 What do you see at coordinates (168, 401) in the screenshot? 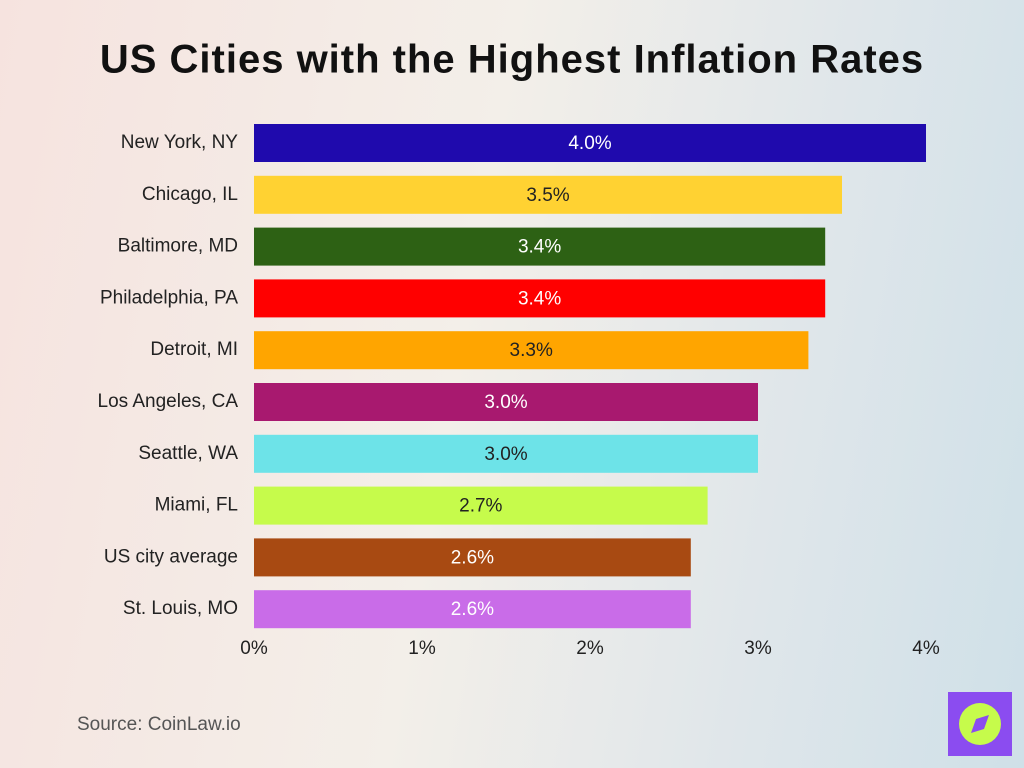
I see `y-tick-label: Los Angeles, CA` at bounding box center [168, 401].